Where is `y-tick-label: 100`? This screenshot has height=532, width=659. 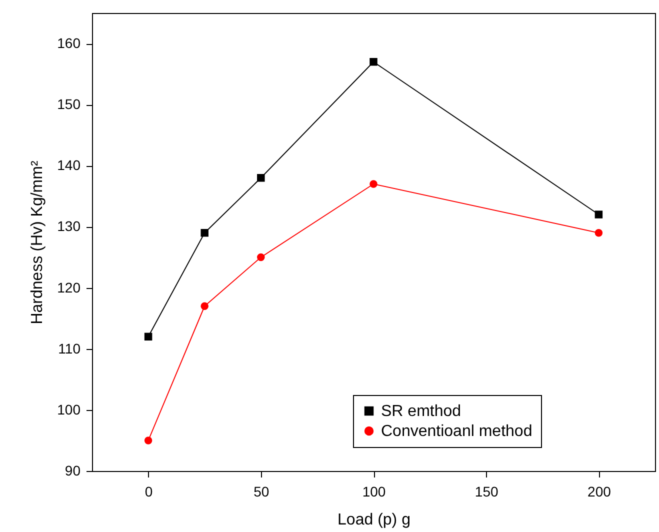 y-tick-label: 100 is located at coordinates (69, 409).